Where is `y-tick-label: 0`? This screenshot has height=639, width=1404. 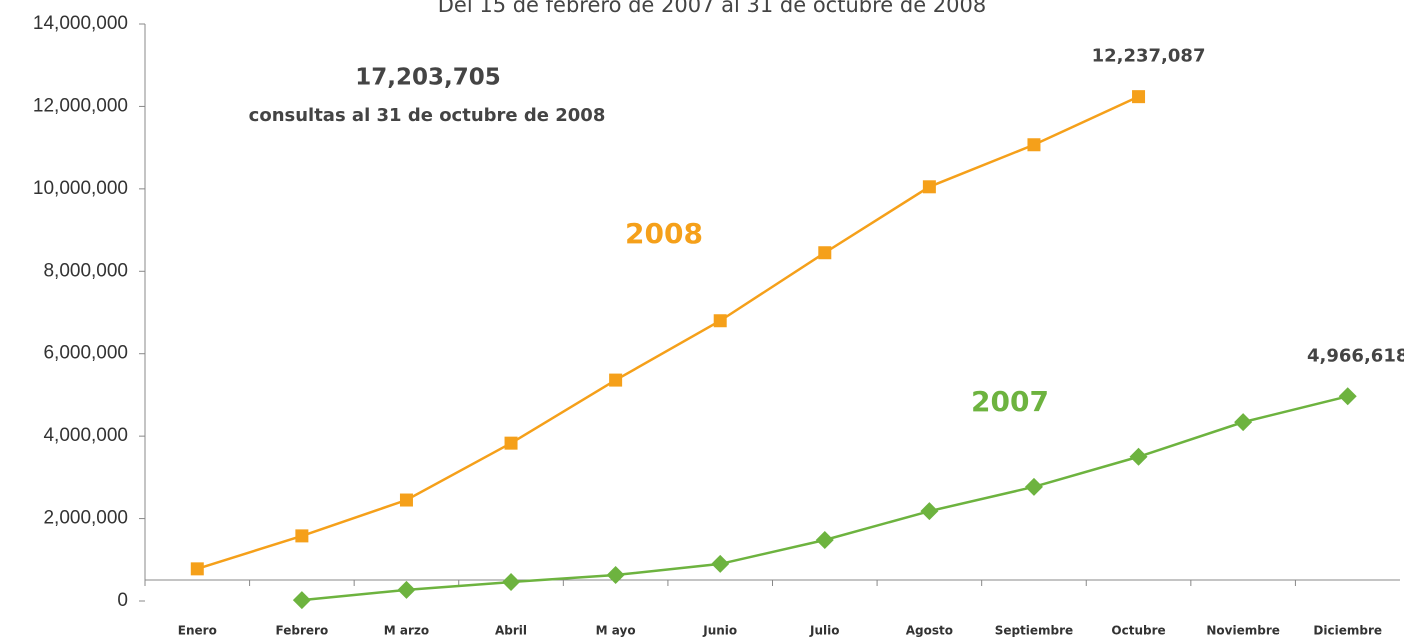
y-tick-label: 0 is located at coordinates (122, 600).